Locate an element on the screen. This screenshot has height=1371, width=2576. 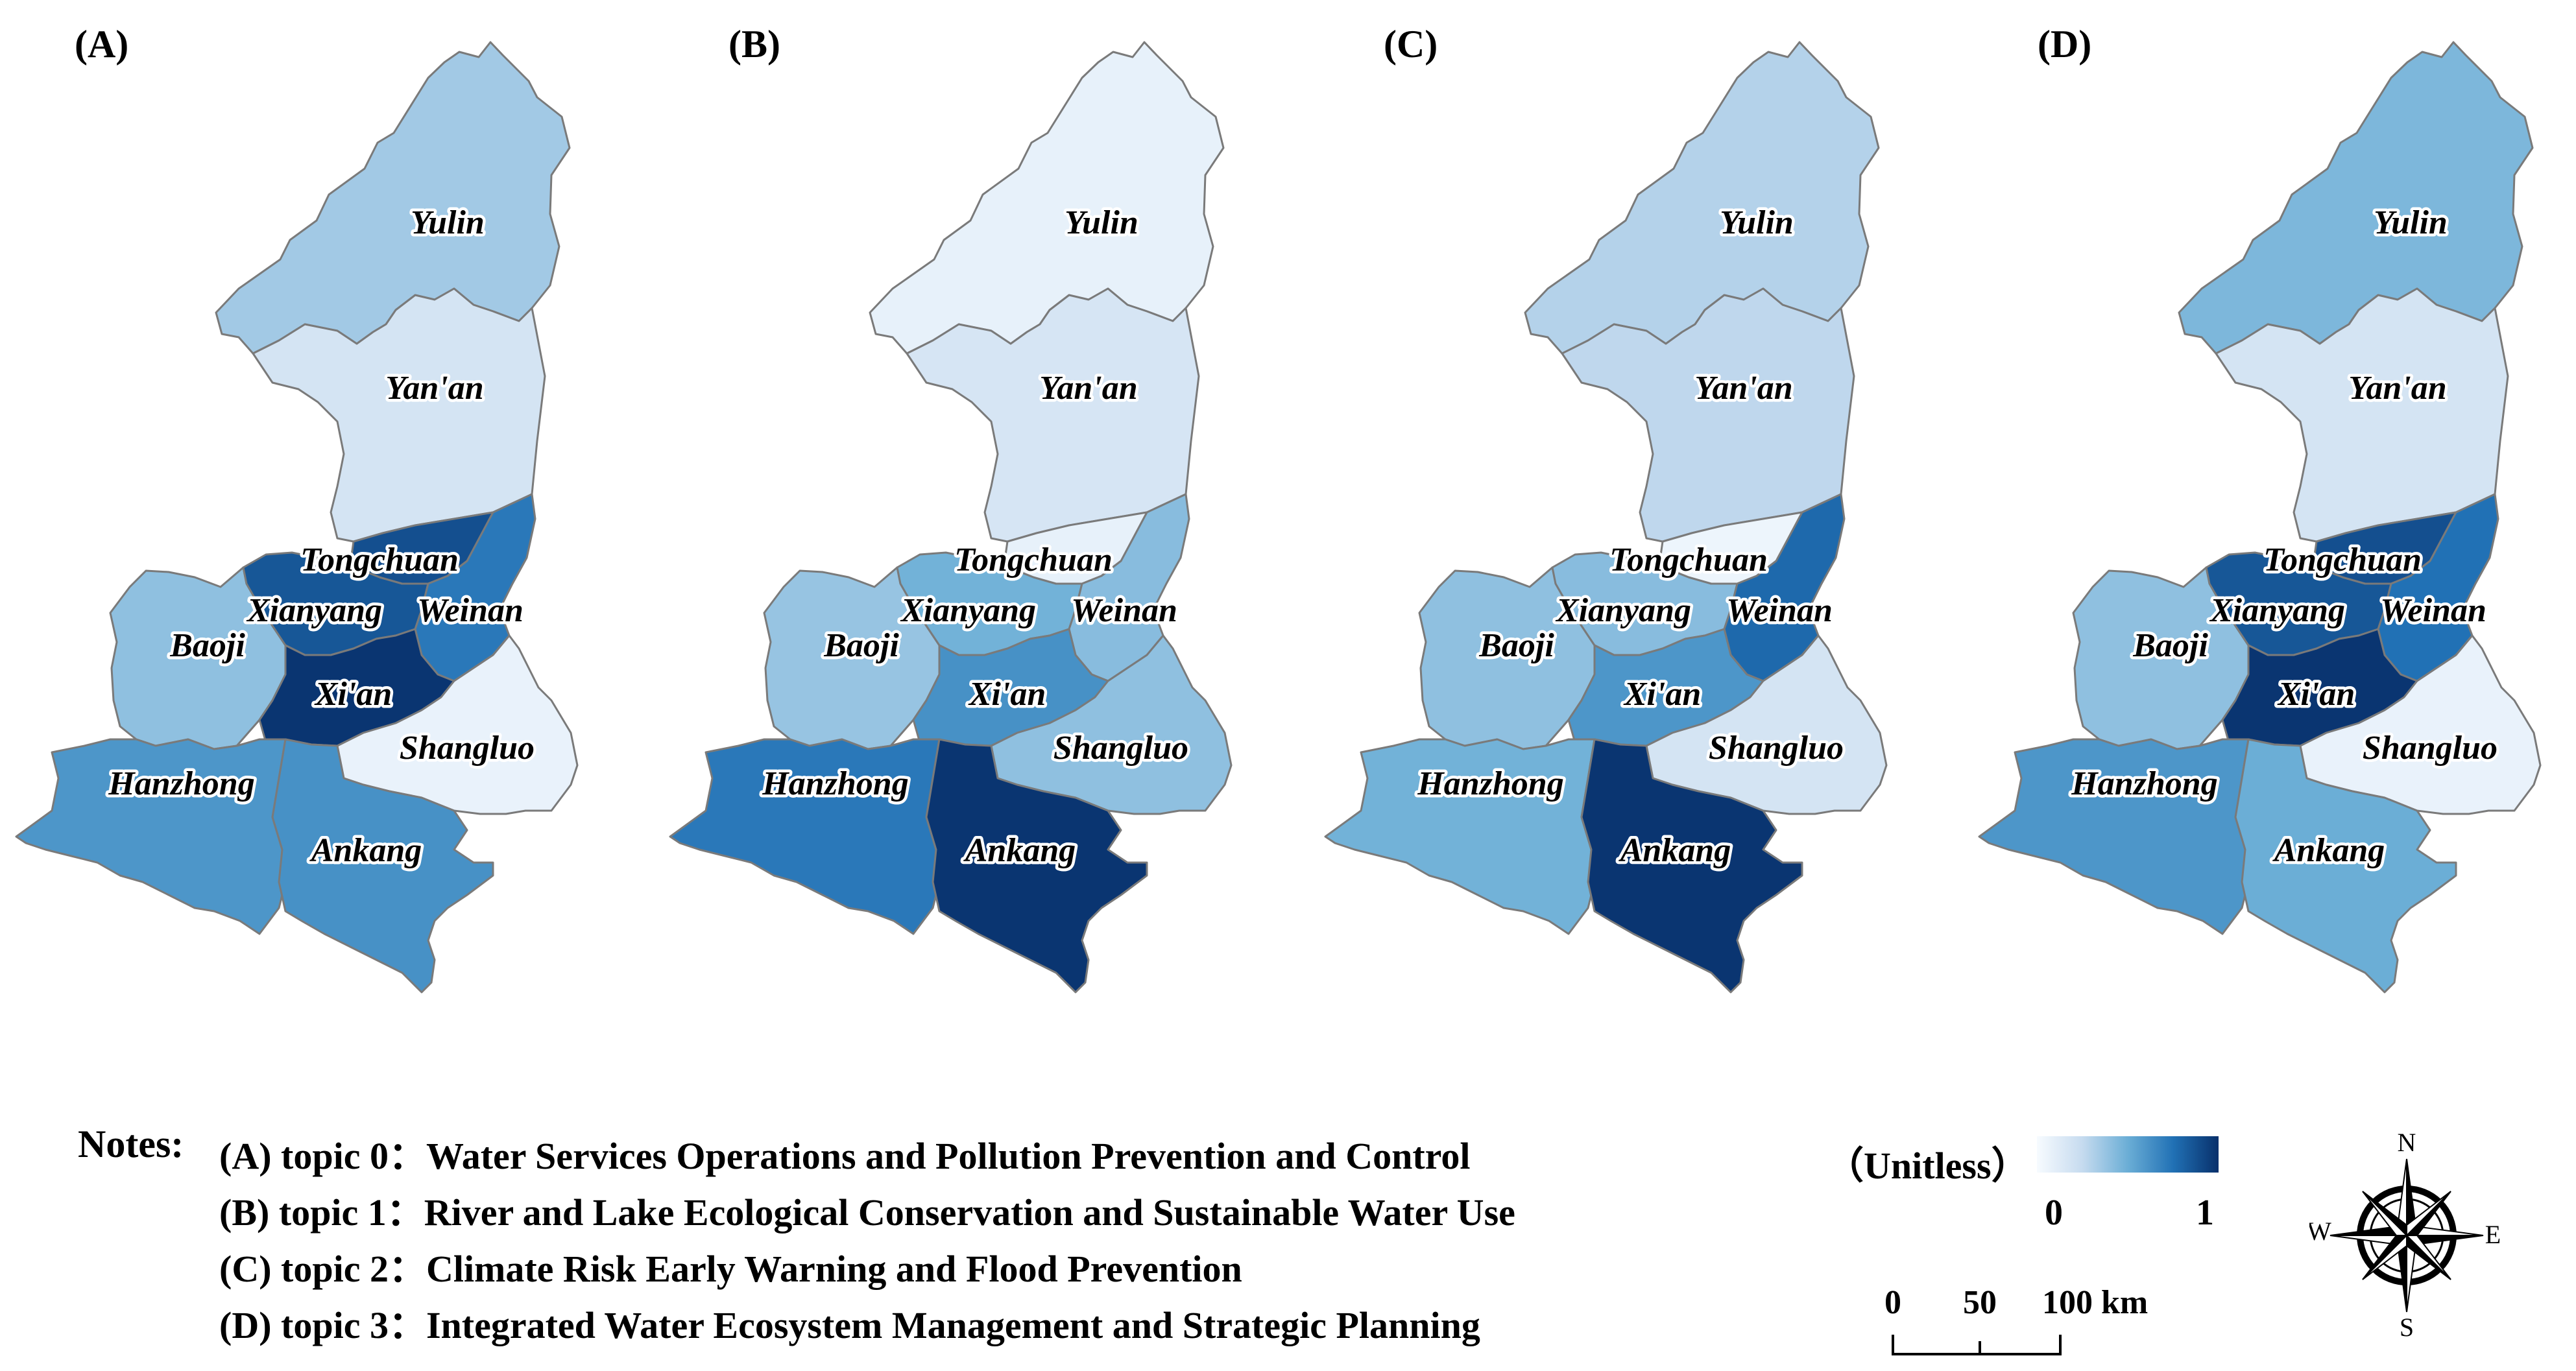
compass-icon: N S E W is located at coordinates (2405, 1235).